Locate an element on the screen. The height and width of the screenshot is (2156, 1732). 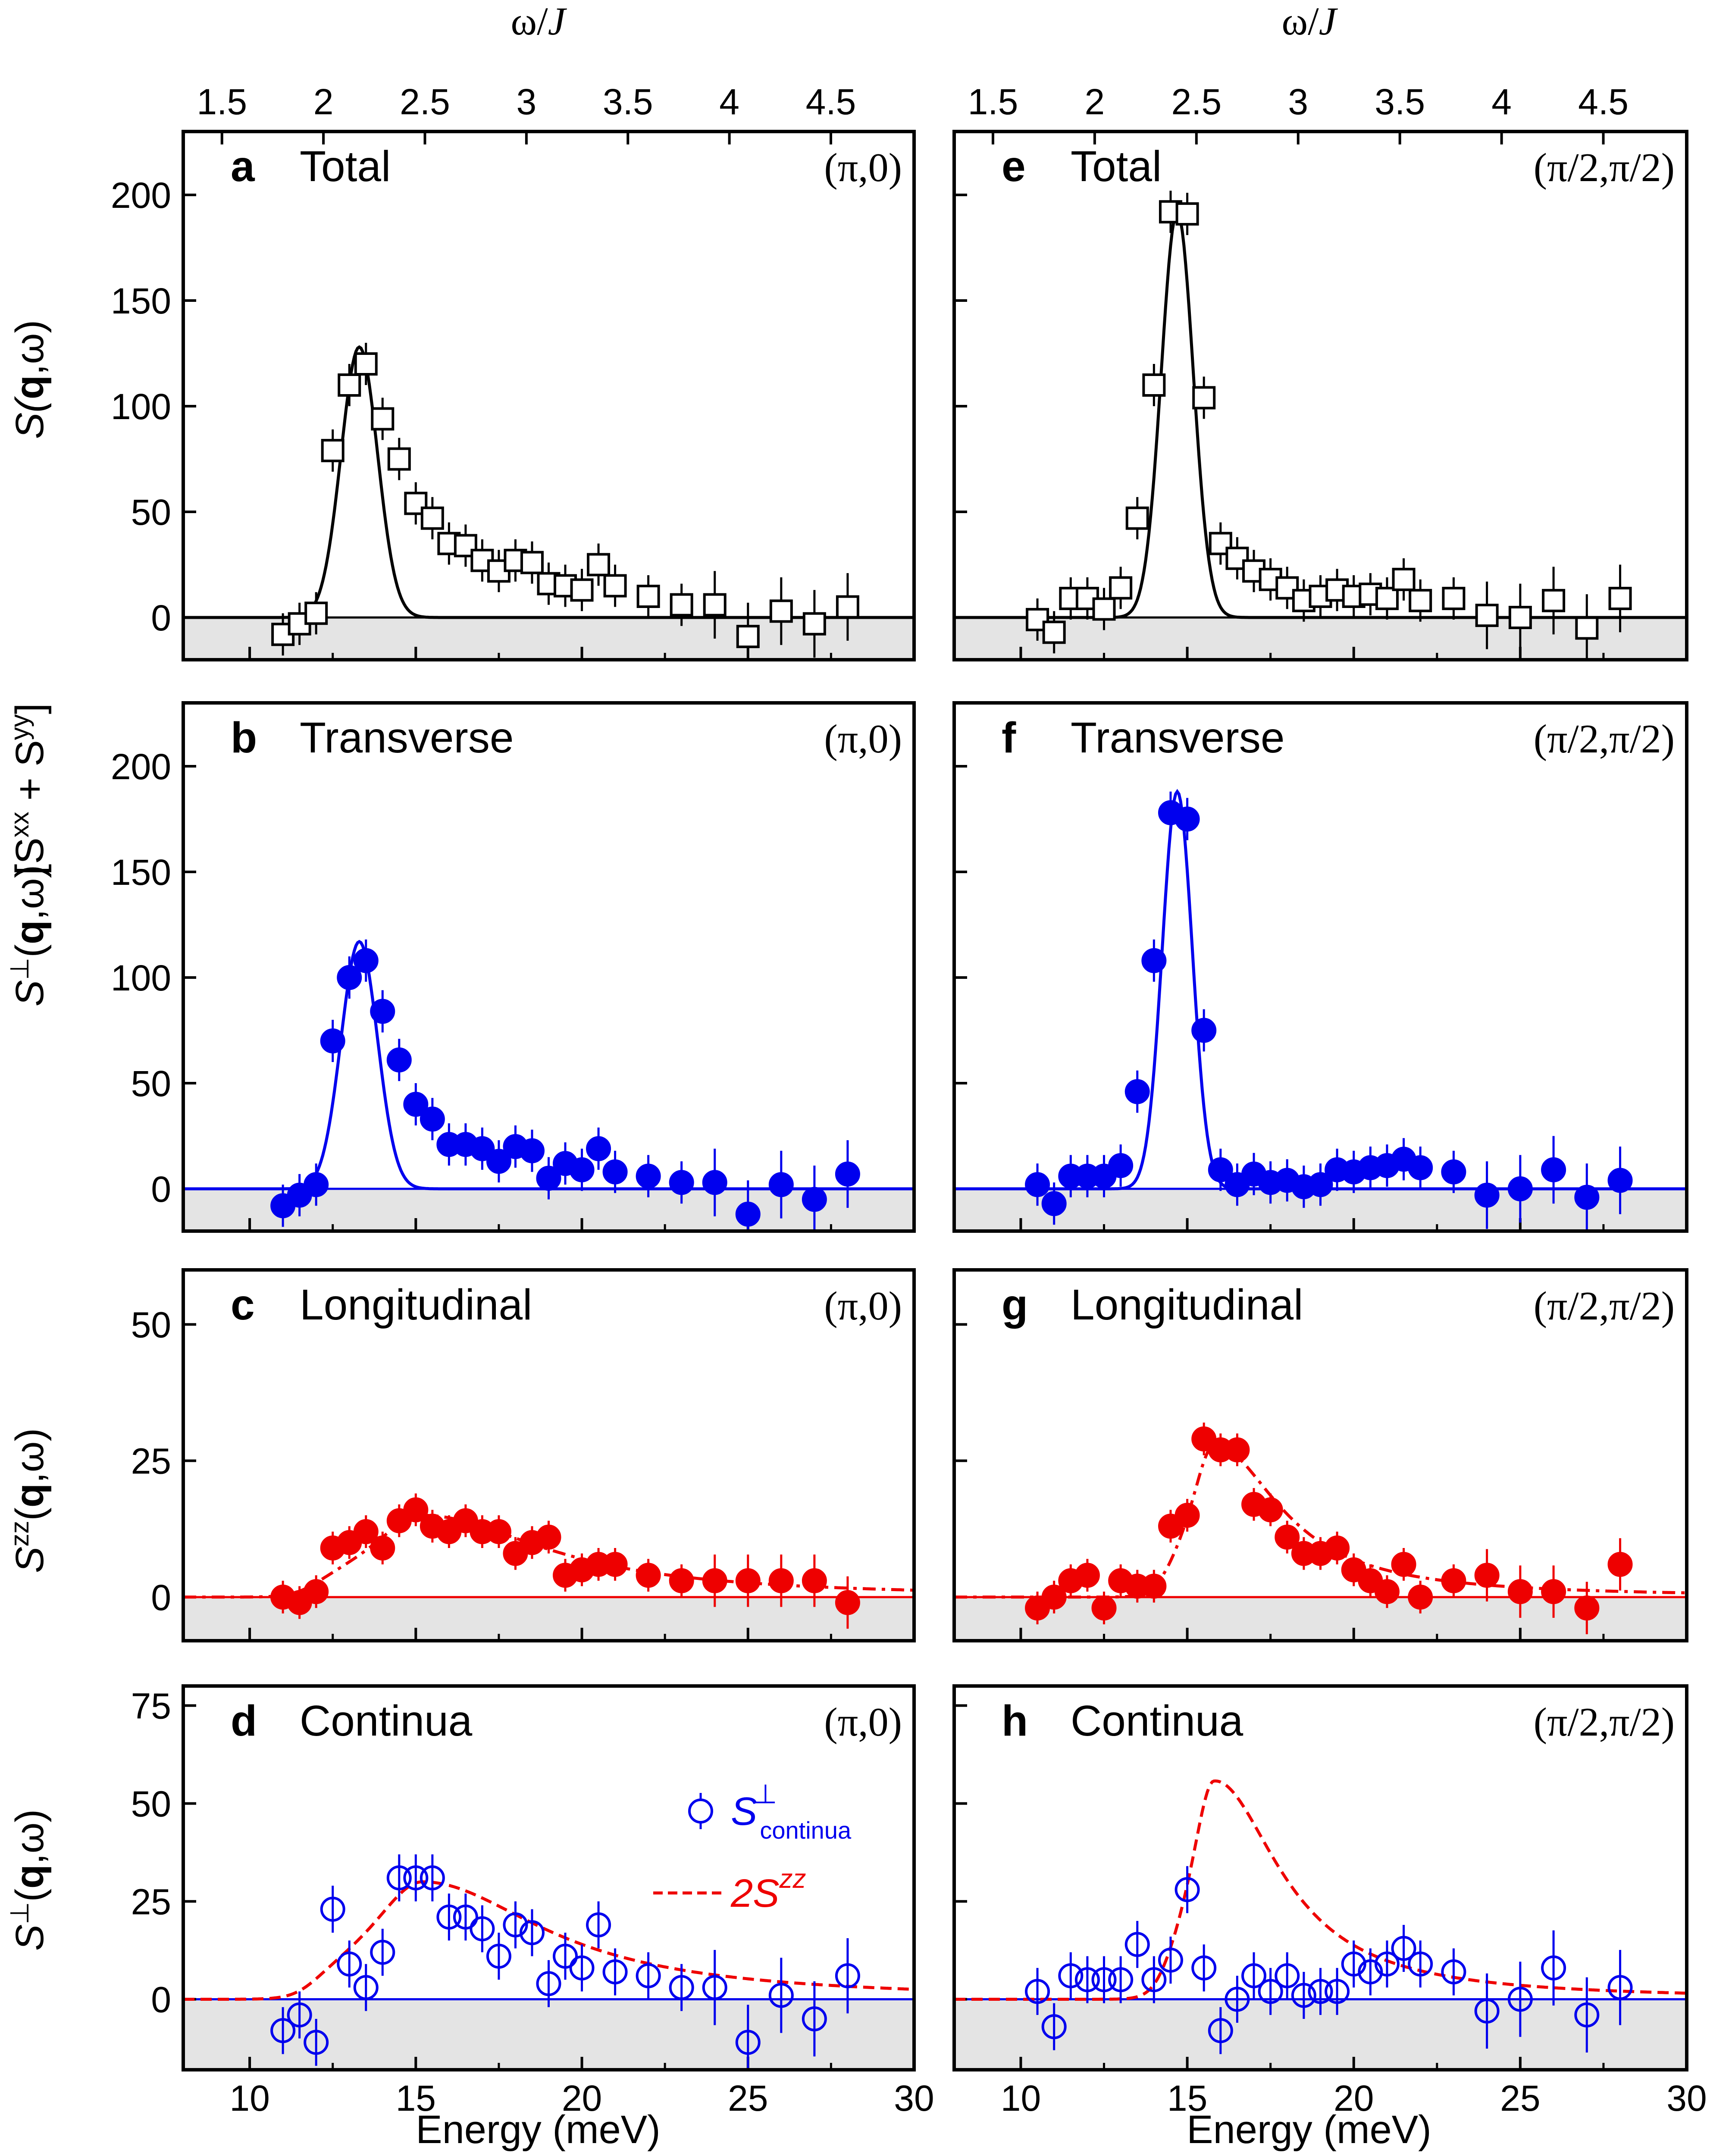
panel-h: 10 15 20 25 30 h Continua (π/2,π/2) is located at coordinates (1330, 1901).